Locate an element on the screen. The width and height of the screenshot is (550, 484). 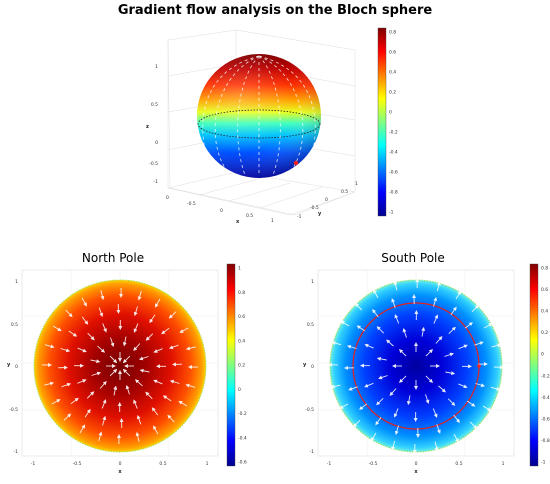
colorbar-tick-label: 0.6 is located at coordinates (392, 53).